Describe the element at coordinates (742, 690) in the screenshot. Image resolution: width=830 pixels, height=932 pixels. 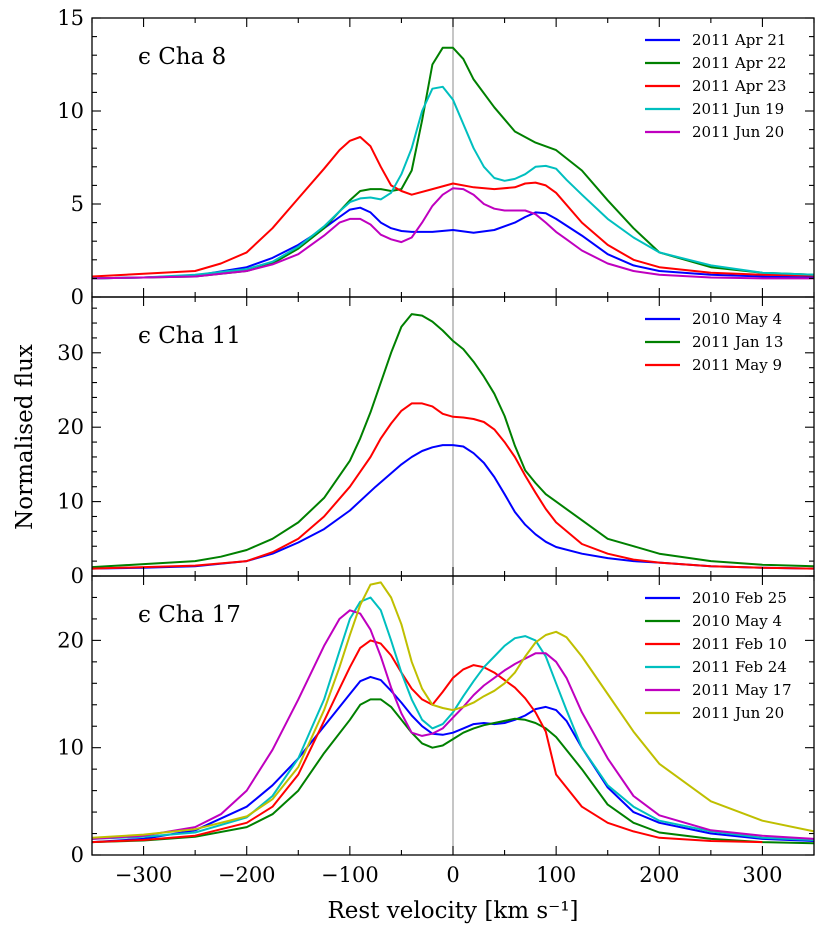
I see `legend-label: 2011 May 17` at that location.